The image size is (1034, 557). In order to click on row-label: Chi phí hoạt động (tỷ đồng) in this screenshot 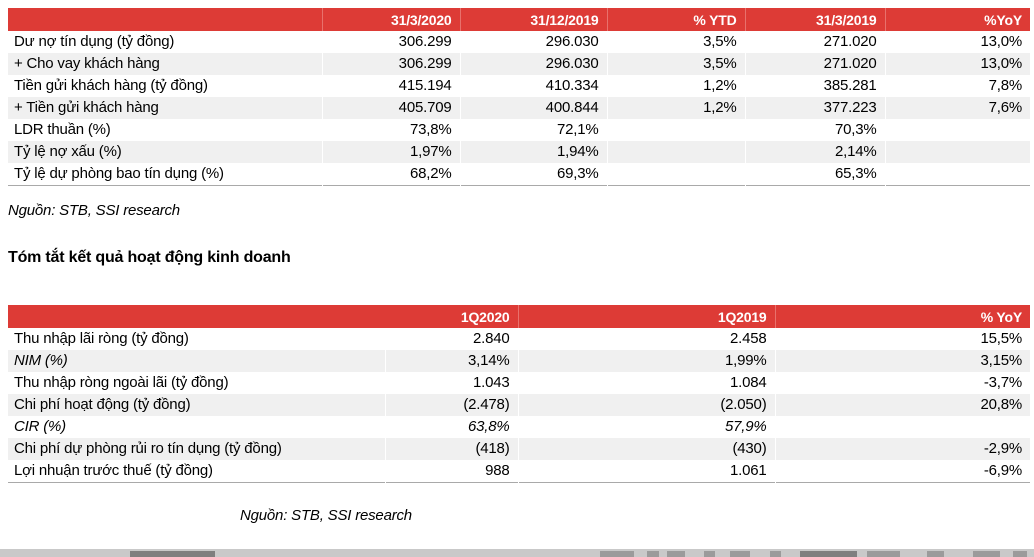, I will do `click(197, 405)`.